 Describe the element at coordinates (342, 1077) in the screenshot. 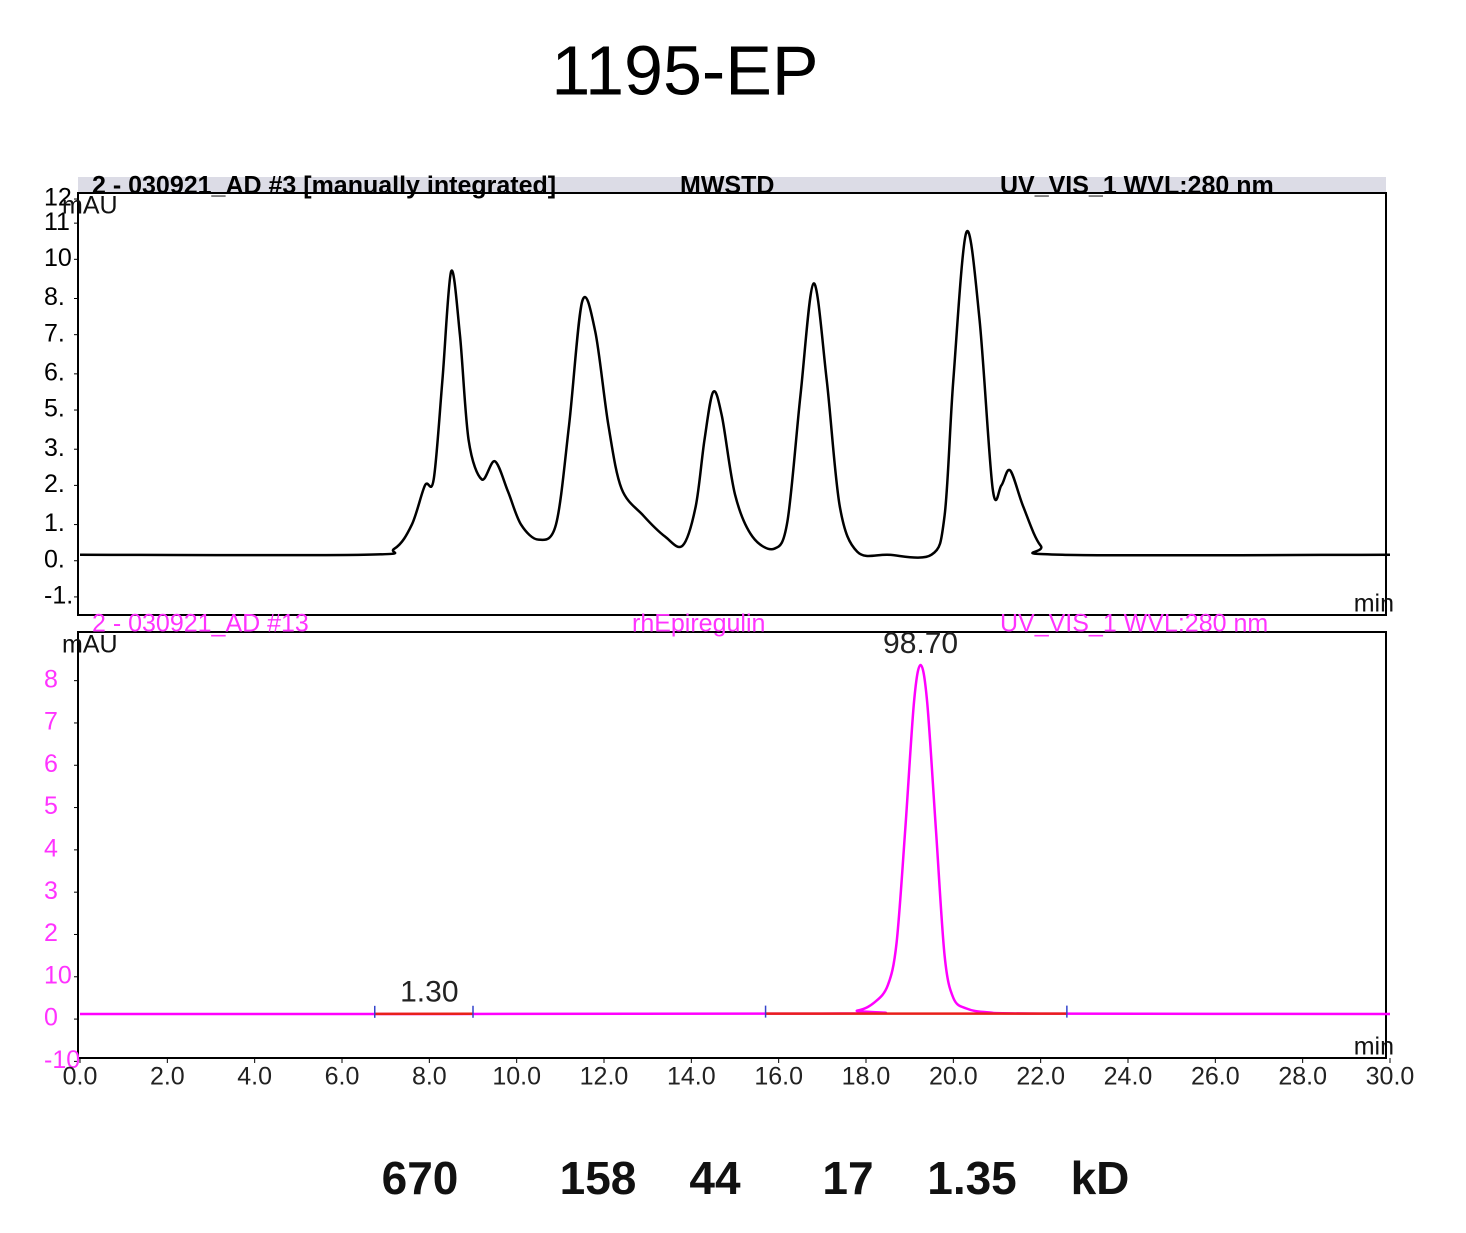

I see `x-tick-label: 6.0` at that location.